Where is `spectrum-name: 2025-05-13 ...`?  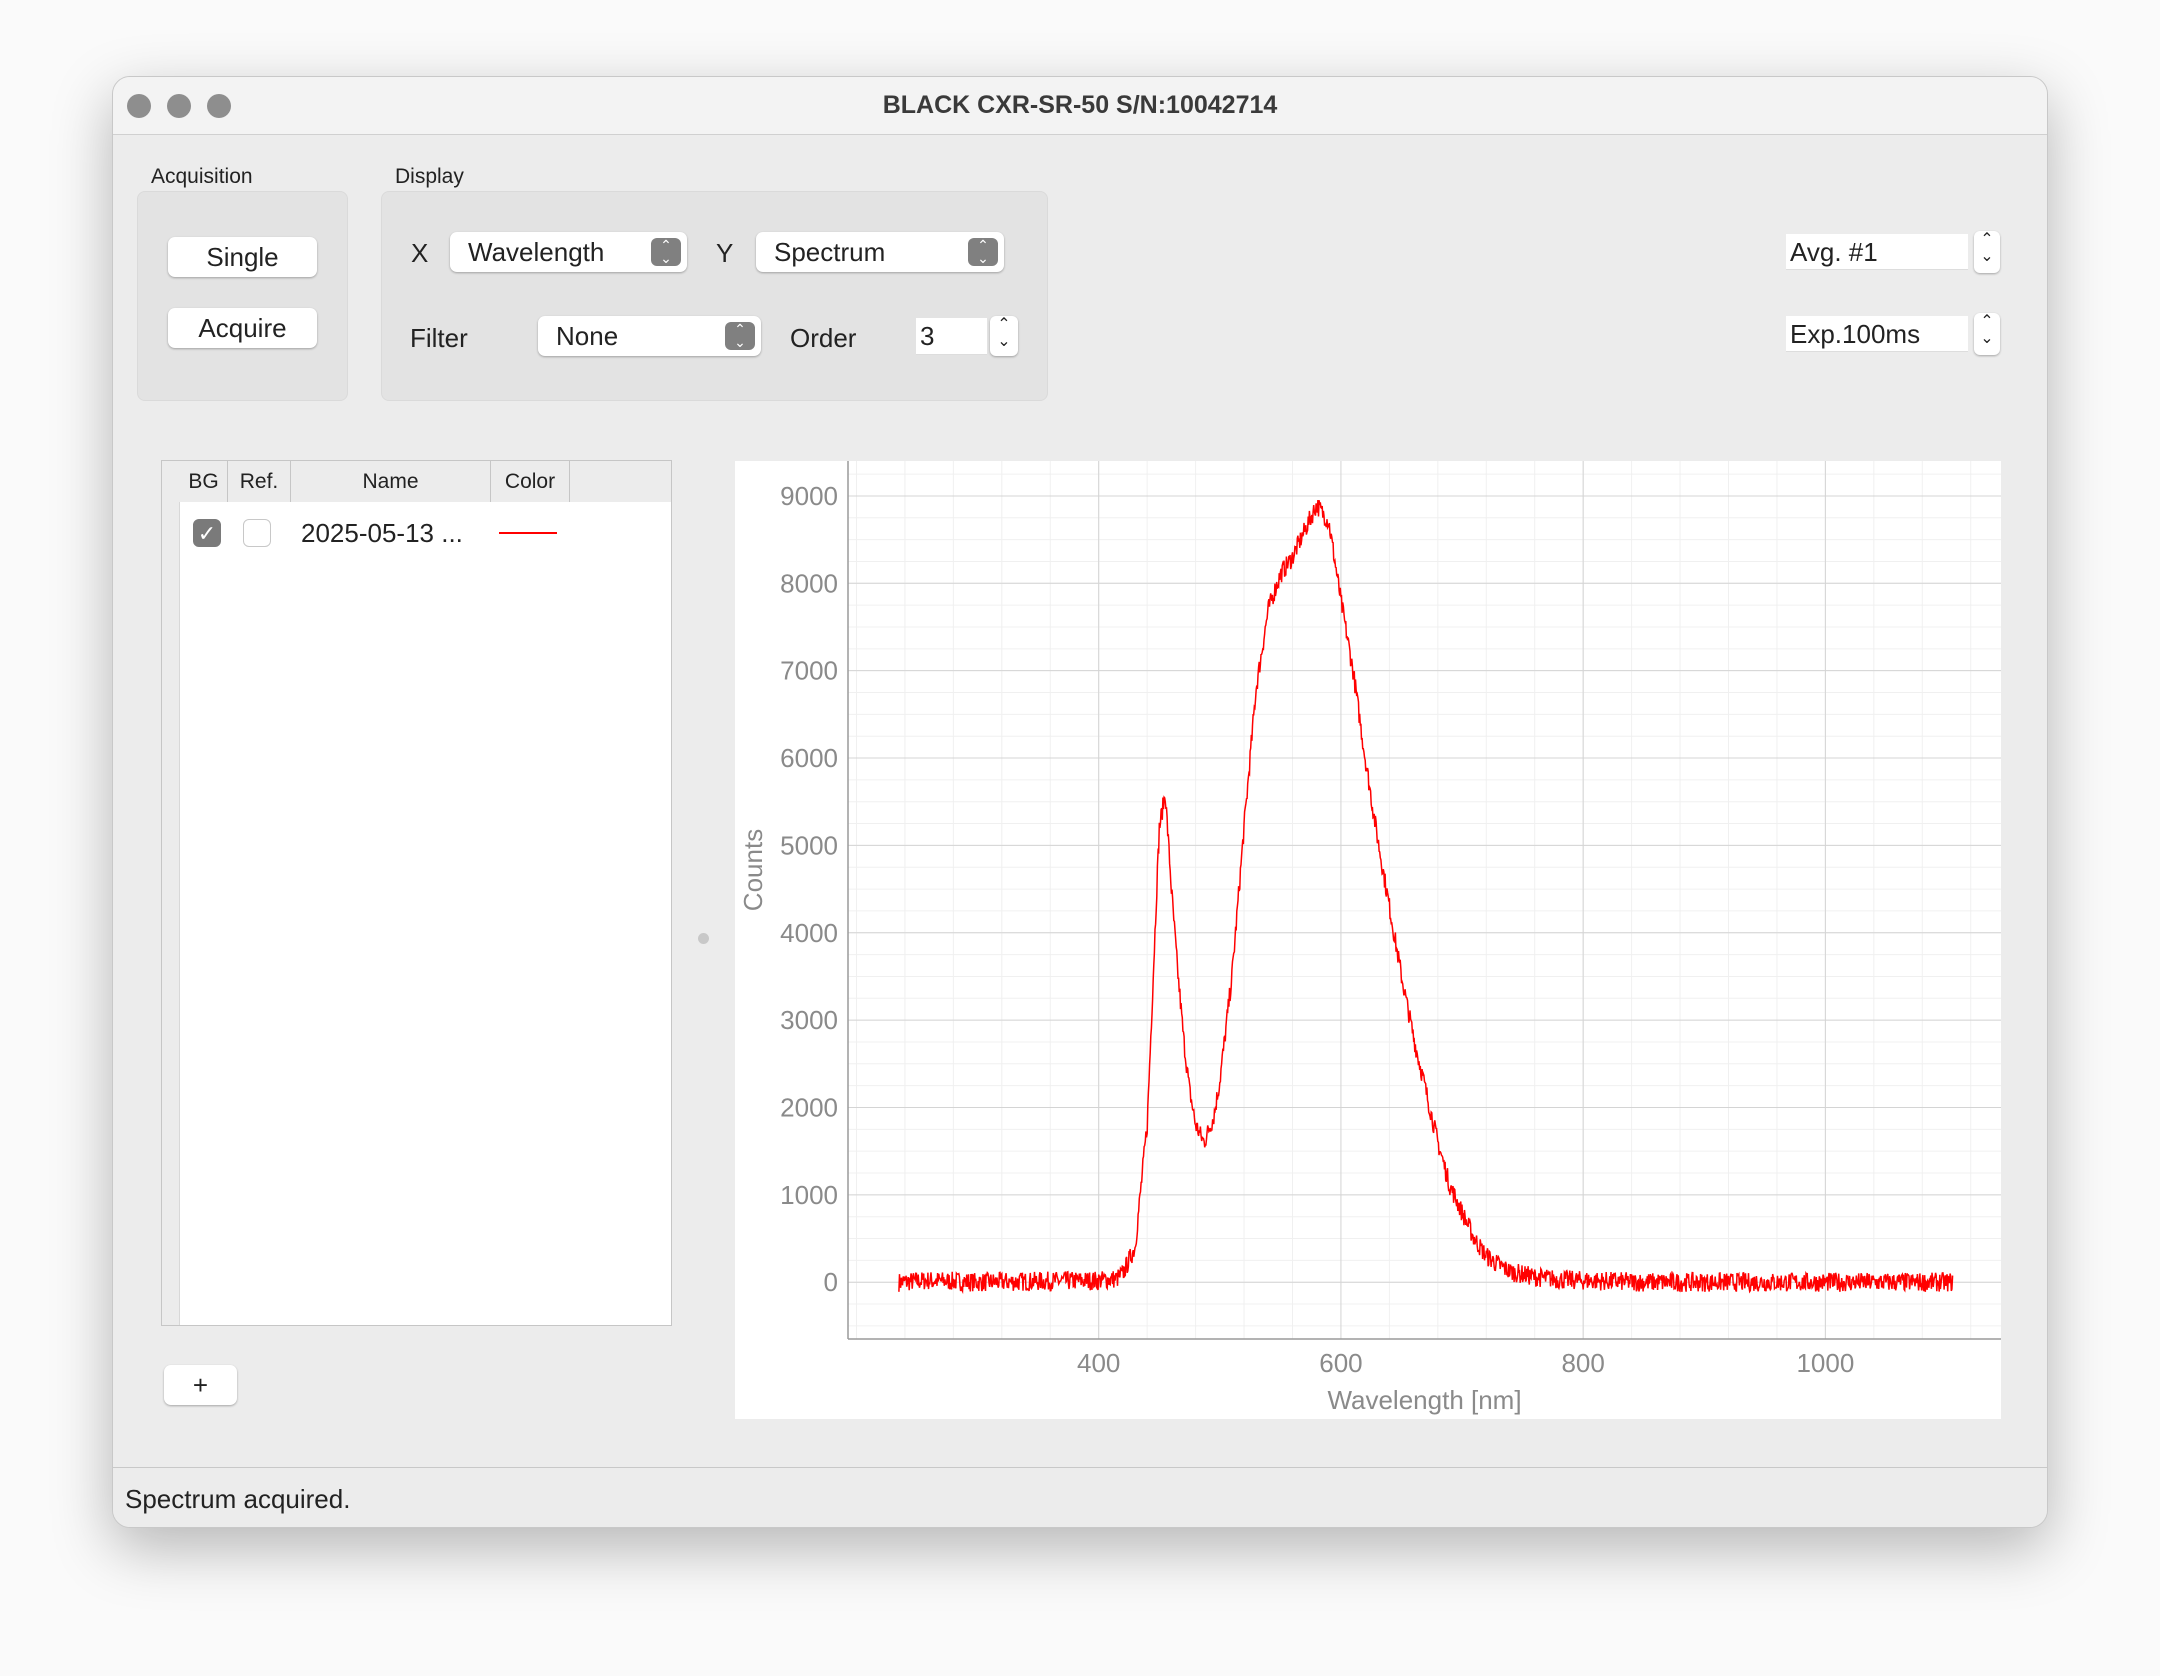
spectrum-name: 2025-05-13 ... is located at coordinates (382, 533).